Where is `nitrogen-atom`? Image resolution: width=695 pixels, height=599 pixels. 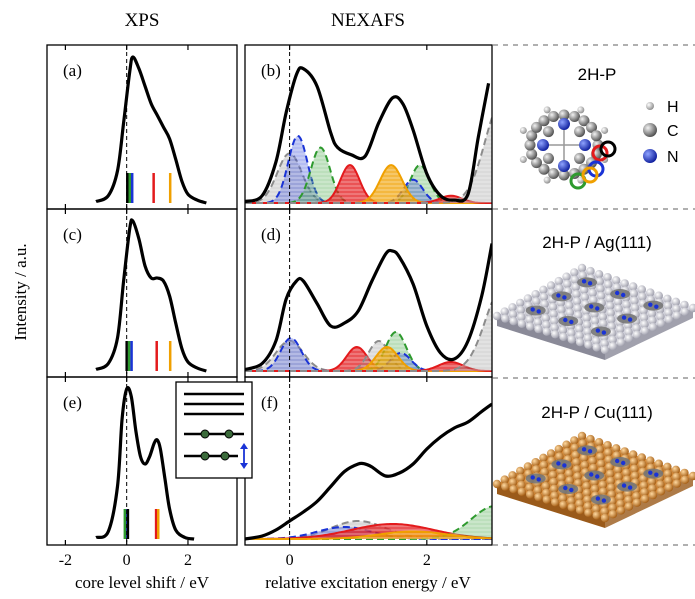 nitrogen-atom is located at coordinates (564, 124).